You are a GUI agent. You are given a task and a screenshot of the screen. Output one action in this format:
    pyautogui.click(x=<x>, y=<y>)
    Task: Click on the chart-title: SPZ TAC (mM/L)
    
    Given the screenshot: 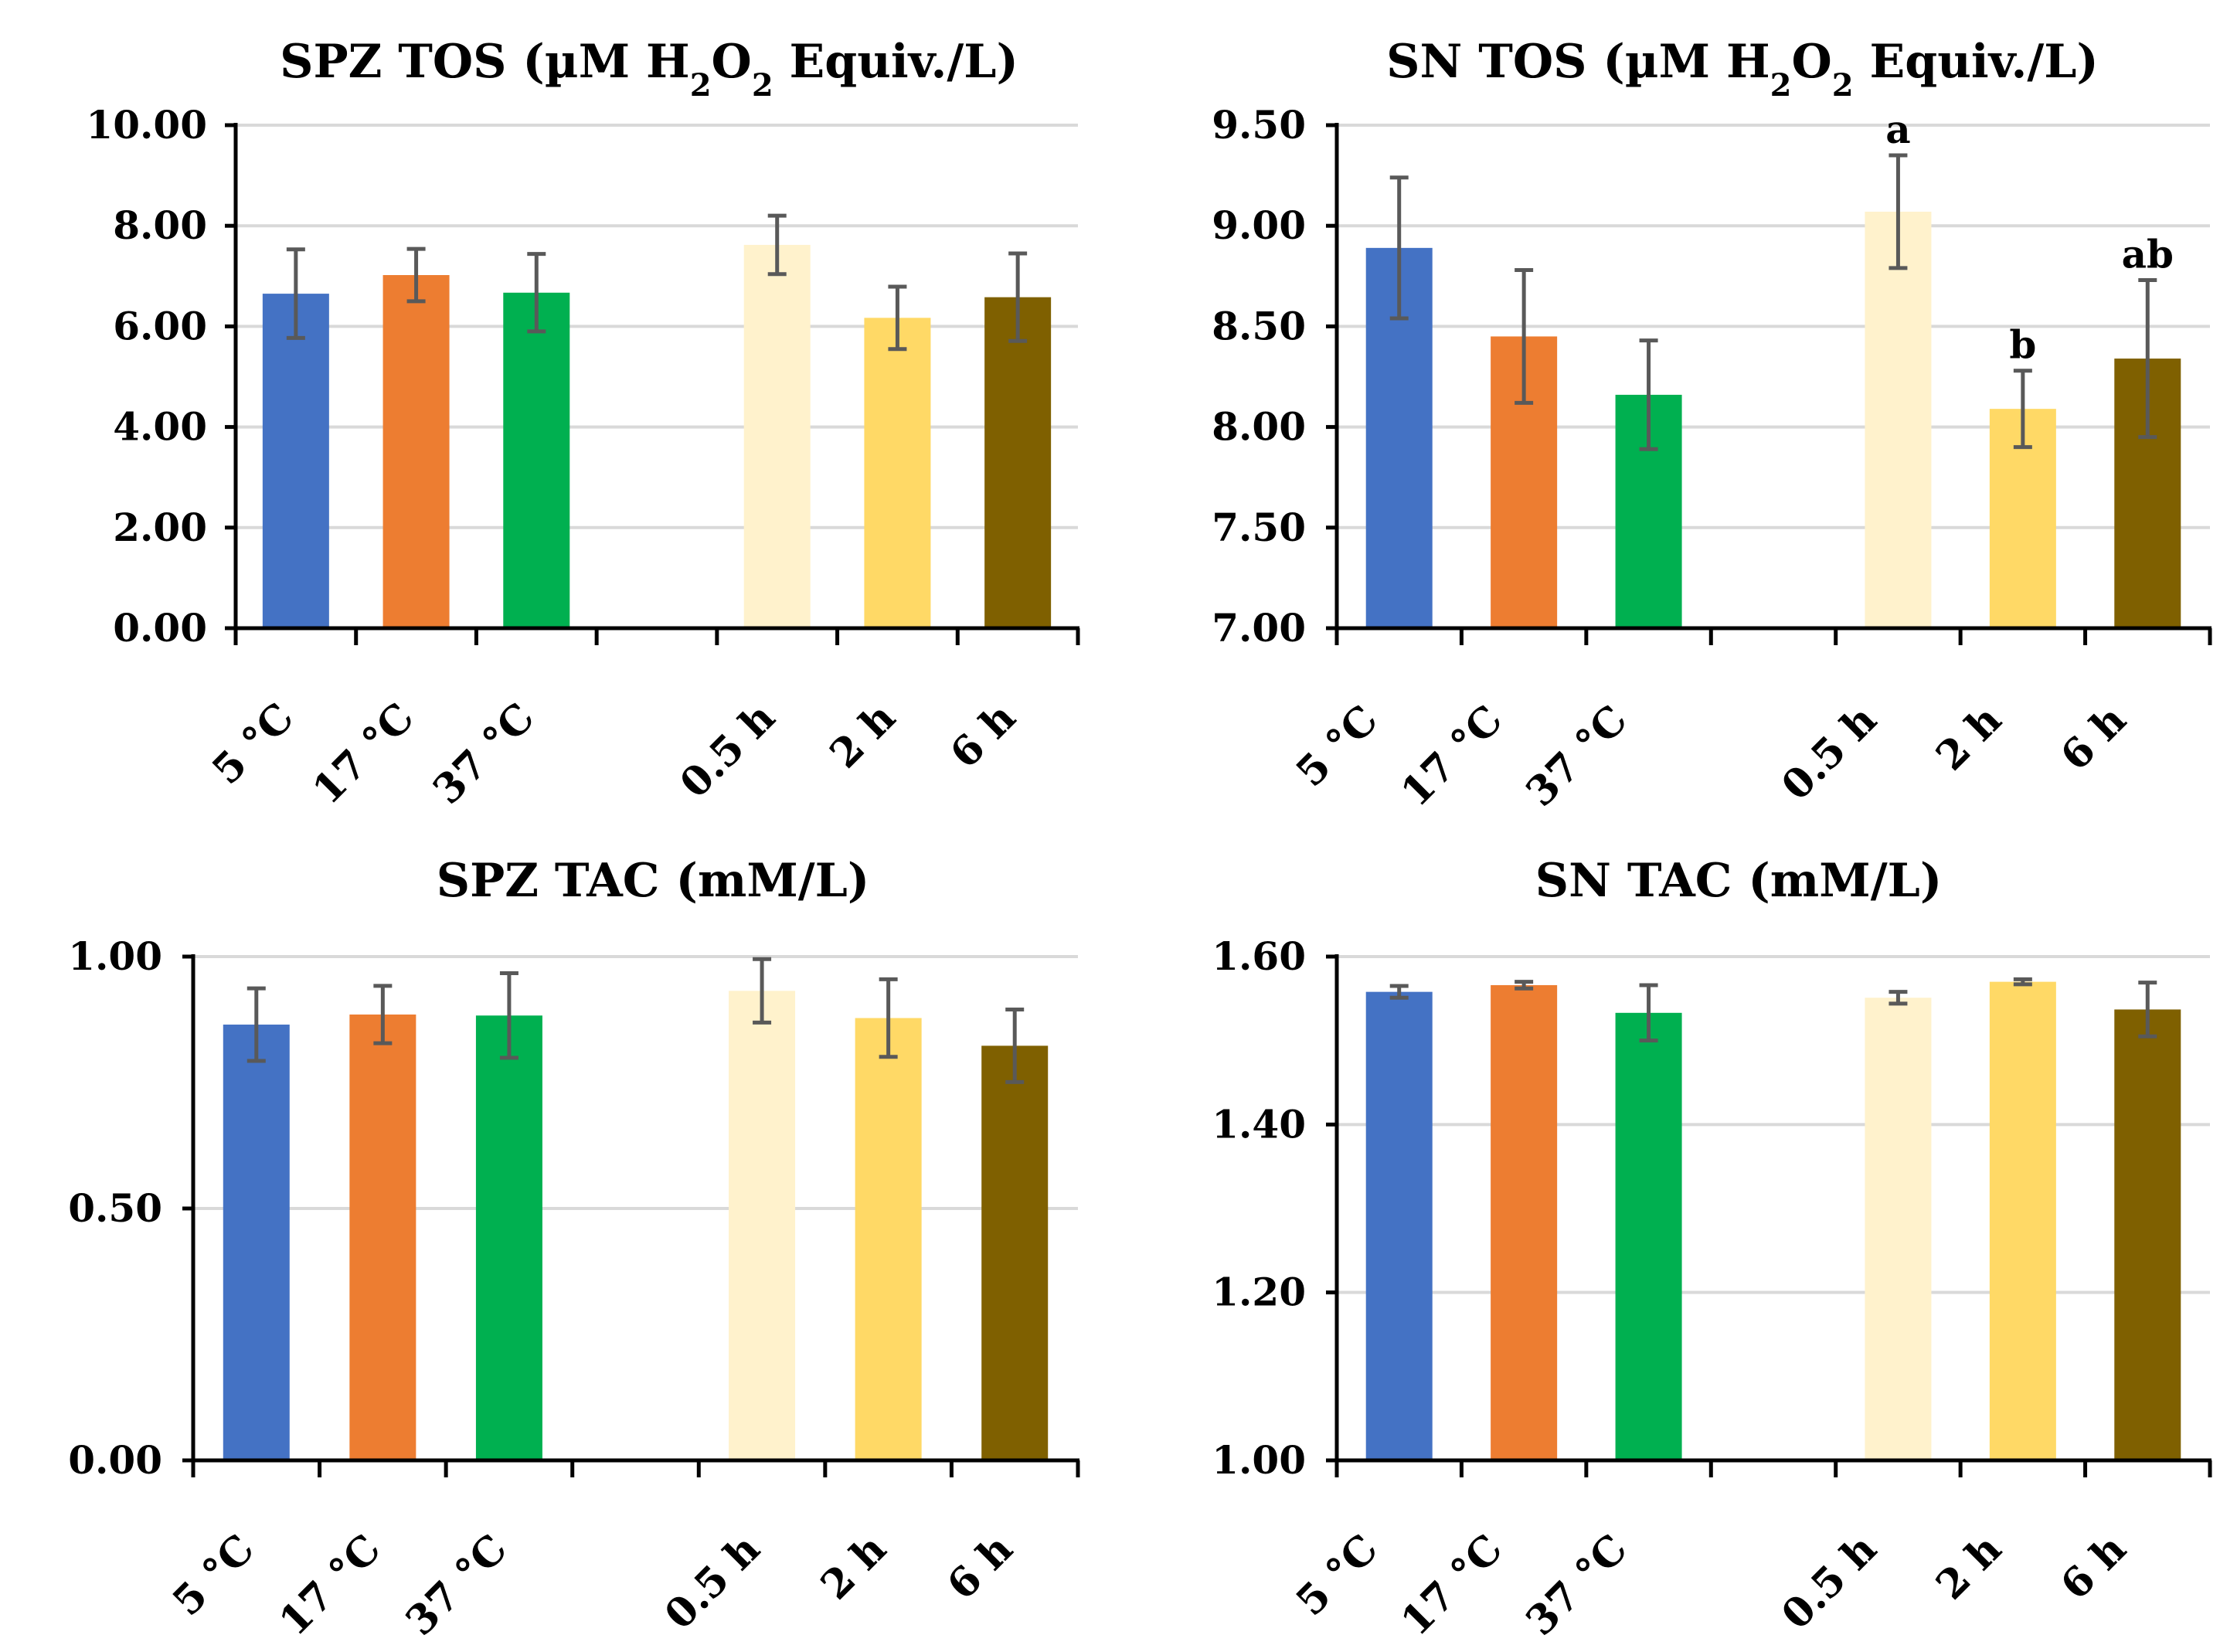 What is the action you would take?
    pyautogui.click(x=653, y=881)
    